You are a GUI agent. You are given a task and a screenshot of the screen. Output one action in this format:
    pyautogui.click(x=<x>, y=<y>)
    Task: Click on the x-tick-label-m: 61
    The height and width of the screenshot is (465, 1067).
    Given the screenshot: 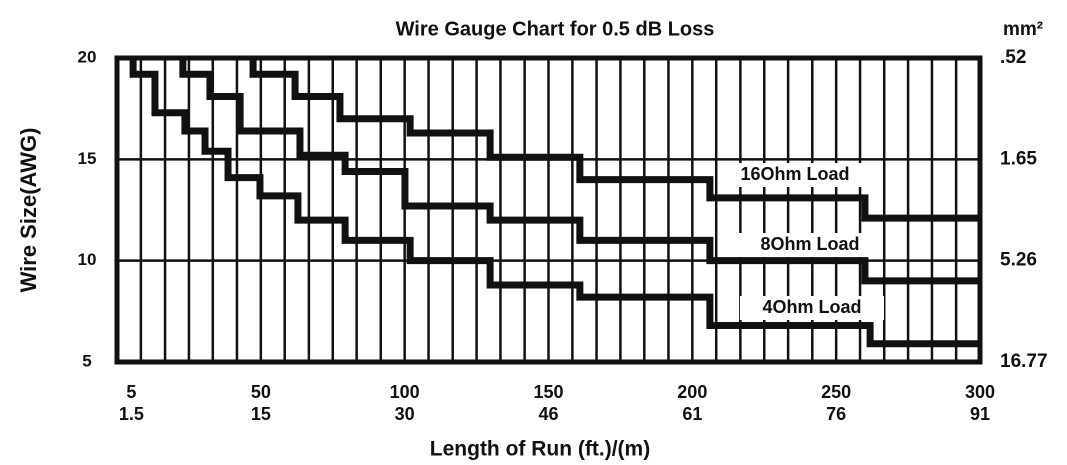 What is the action you would take?
    pyautogui.click(x=692, y=414)
    